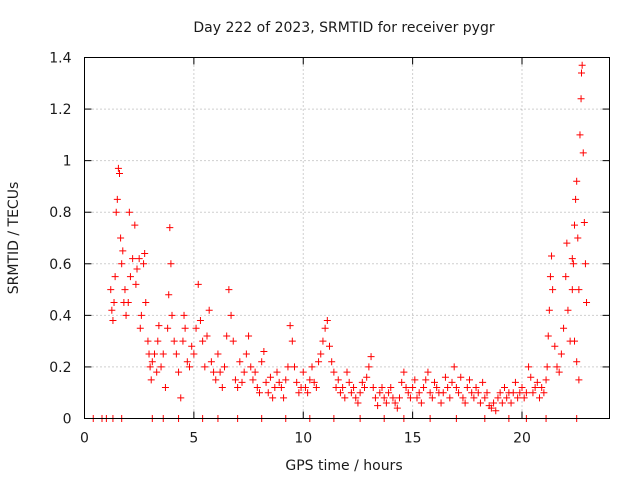  Describe the element at coordinates (522, 439) in the screenshot. I see `x-tick-label: 20` at that location.